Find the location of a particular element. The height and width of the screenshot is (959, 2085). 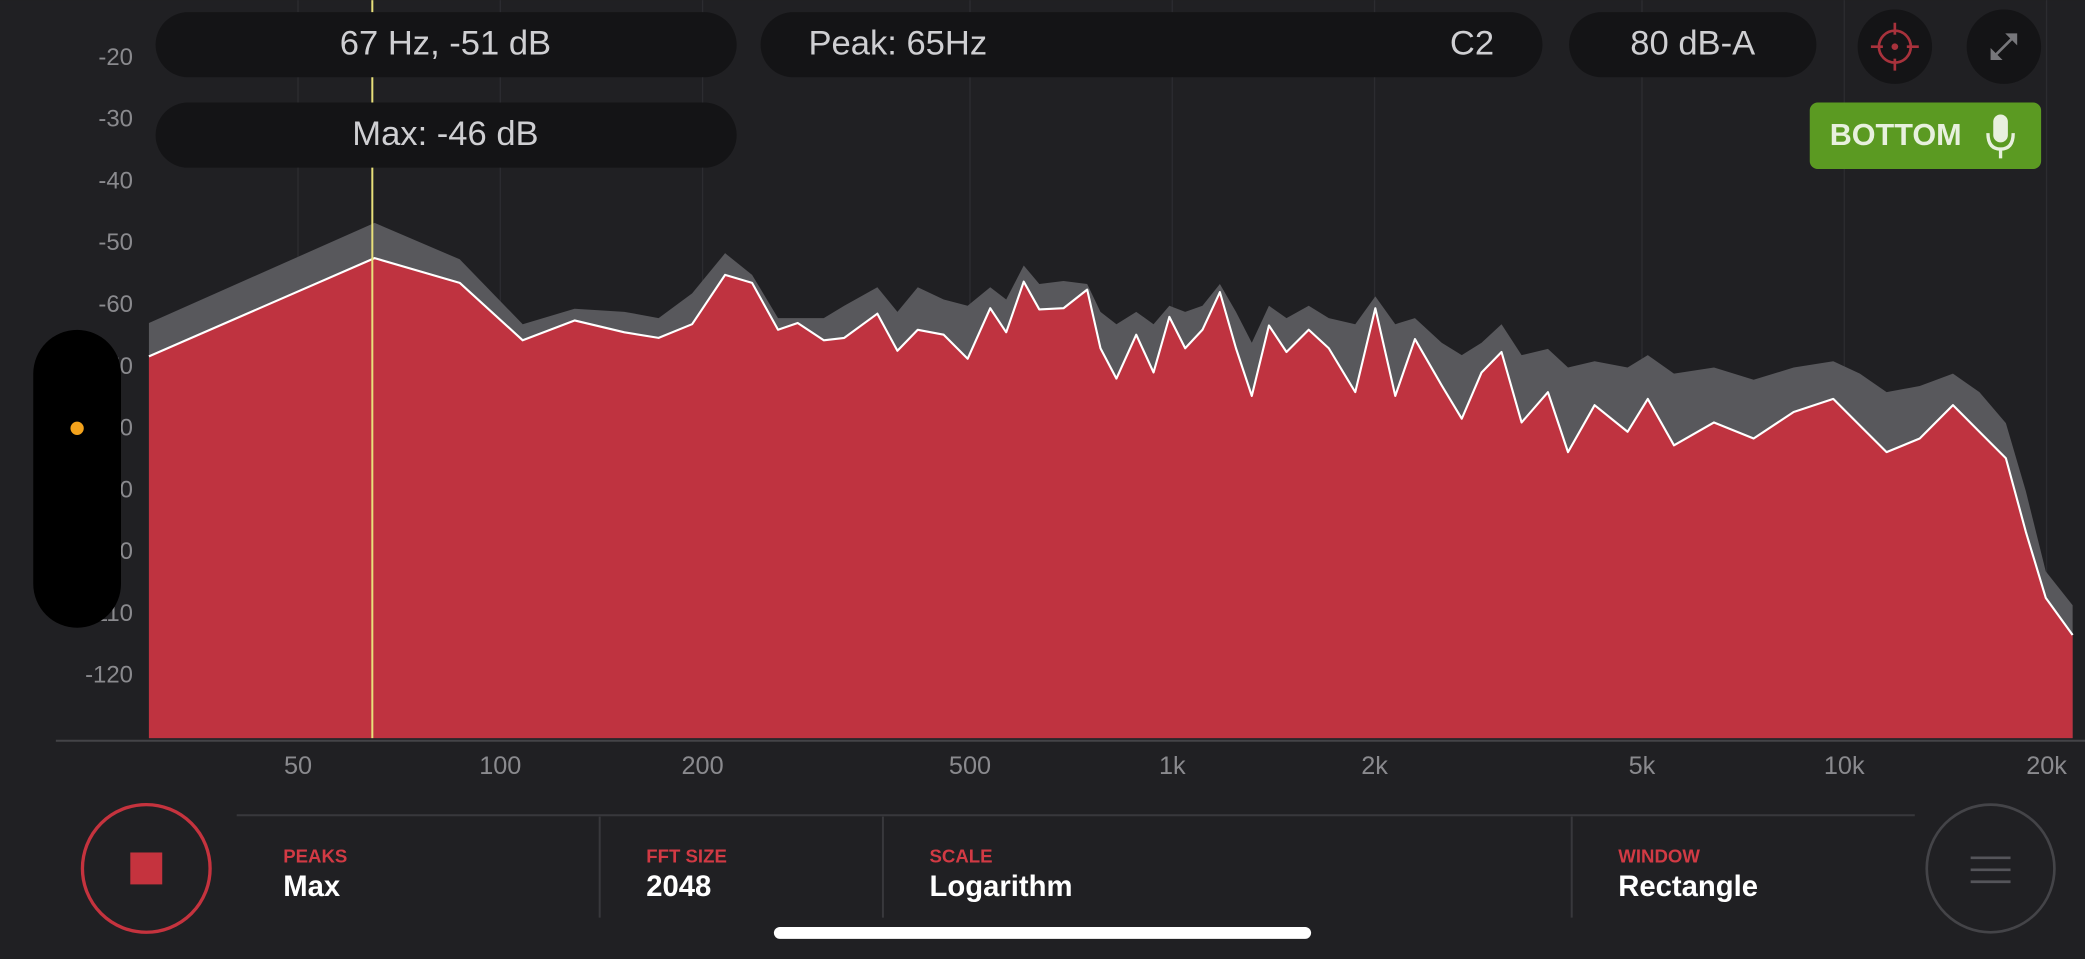

y-tick-label: -30 is located at coordinates (115, 119).